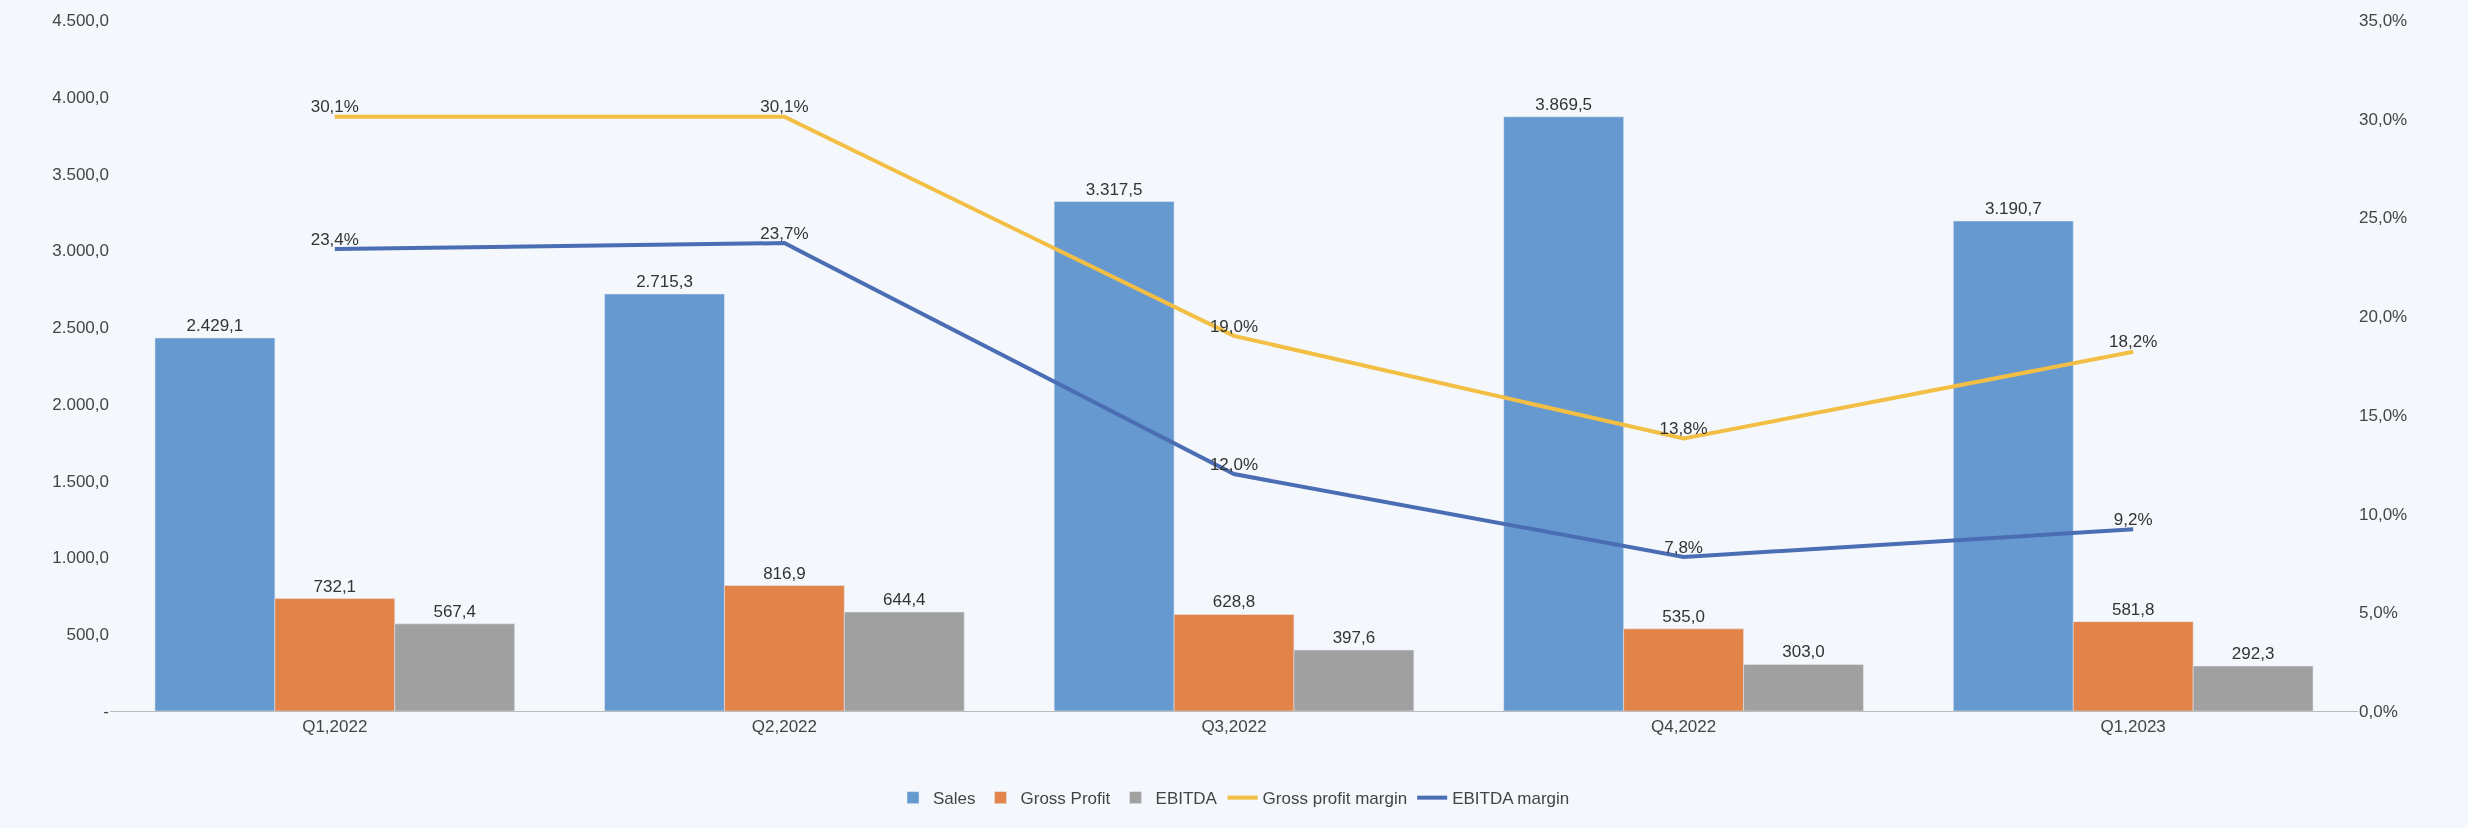  Describe the element at coordinates (1683, 616) in the screenshot. I see `data-label: 535,0` at that location.